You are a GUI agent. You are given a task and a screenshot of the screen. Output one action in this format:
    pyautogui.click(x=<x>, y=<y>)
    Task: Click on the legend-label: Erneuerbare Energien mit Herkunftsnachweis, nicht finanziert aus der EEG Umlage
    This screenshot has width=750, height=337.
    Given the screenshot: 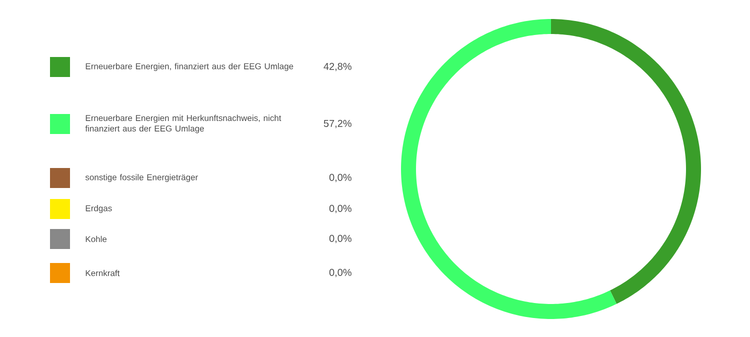 What is the action you would take?
    pyautogui.click(x=183, y=124)
    